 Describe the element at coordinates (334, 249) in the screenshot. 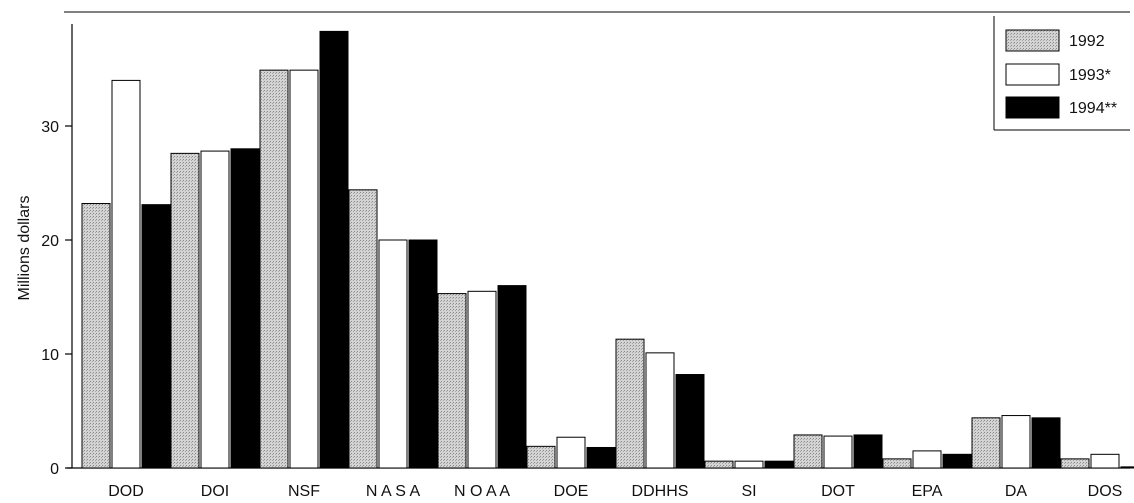

I see `bar-nsf-1994` at that location.